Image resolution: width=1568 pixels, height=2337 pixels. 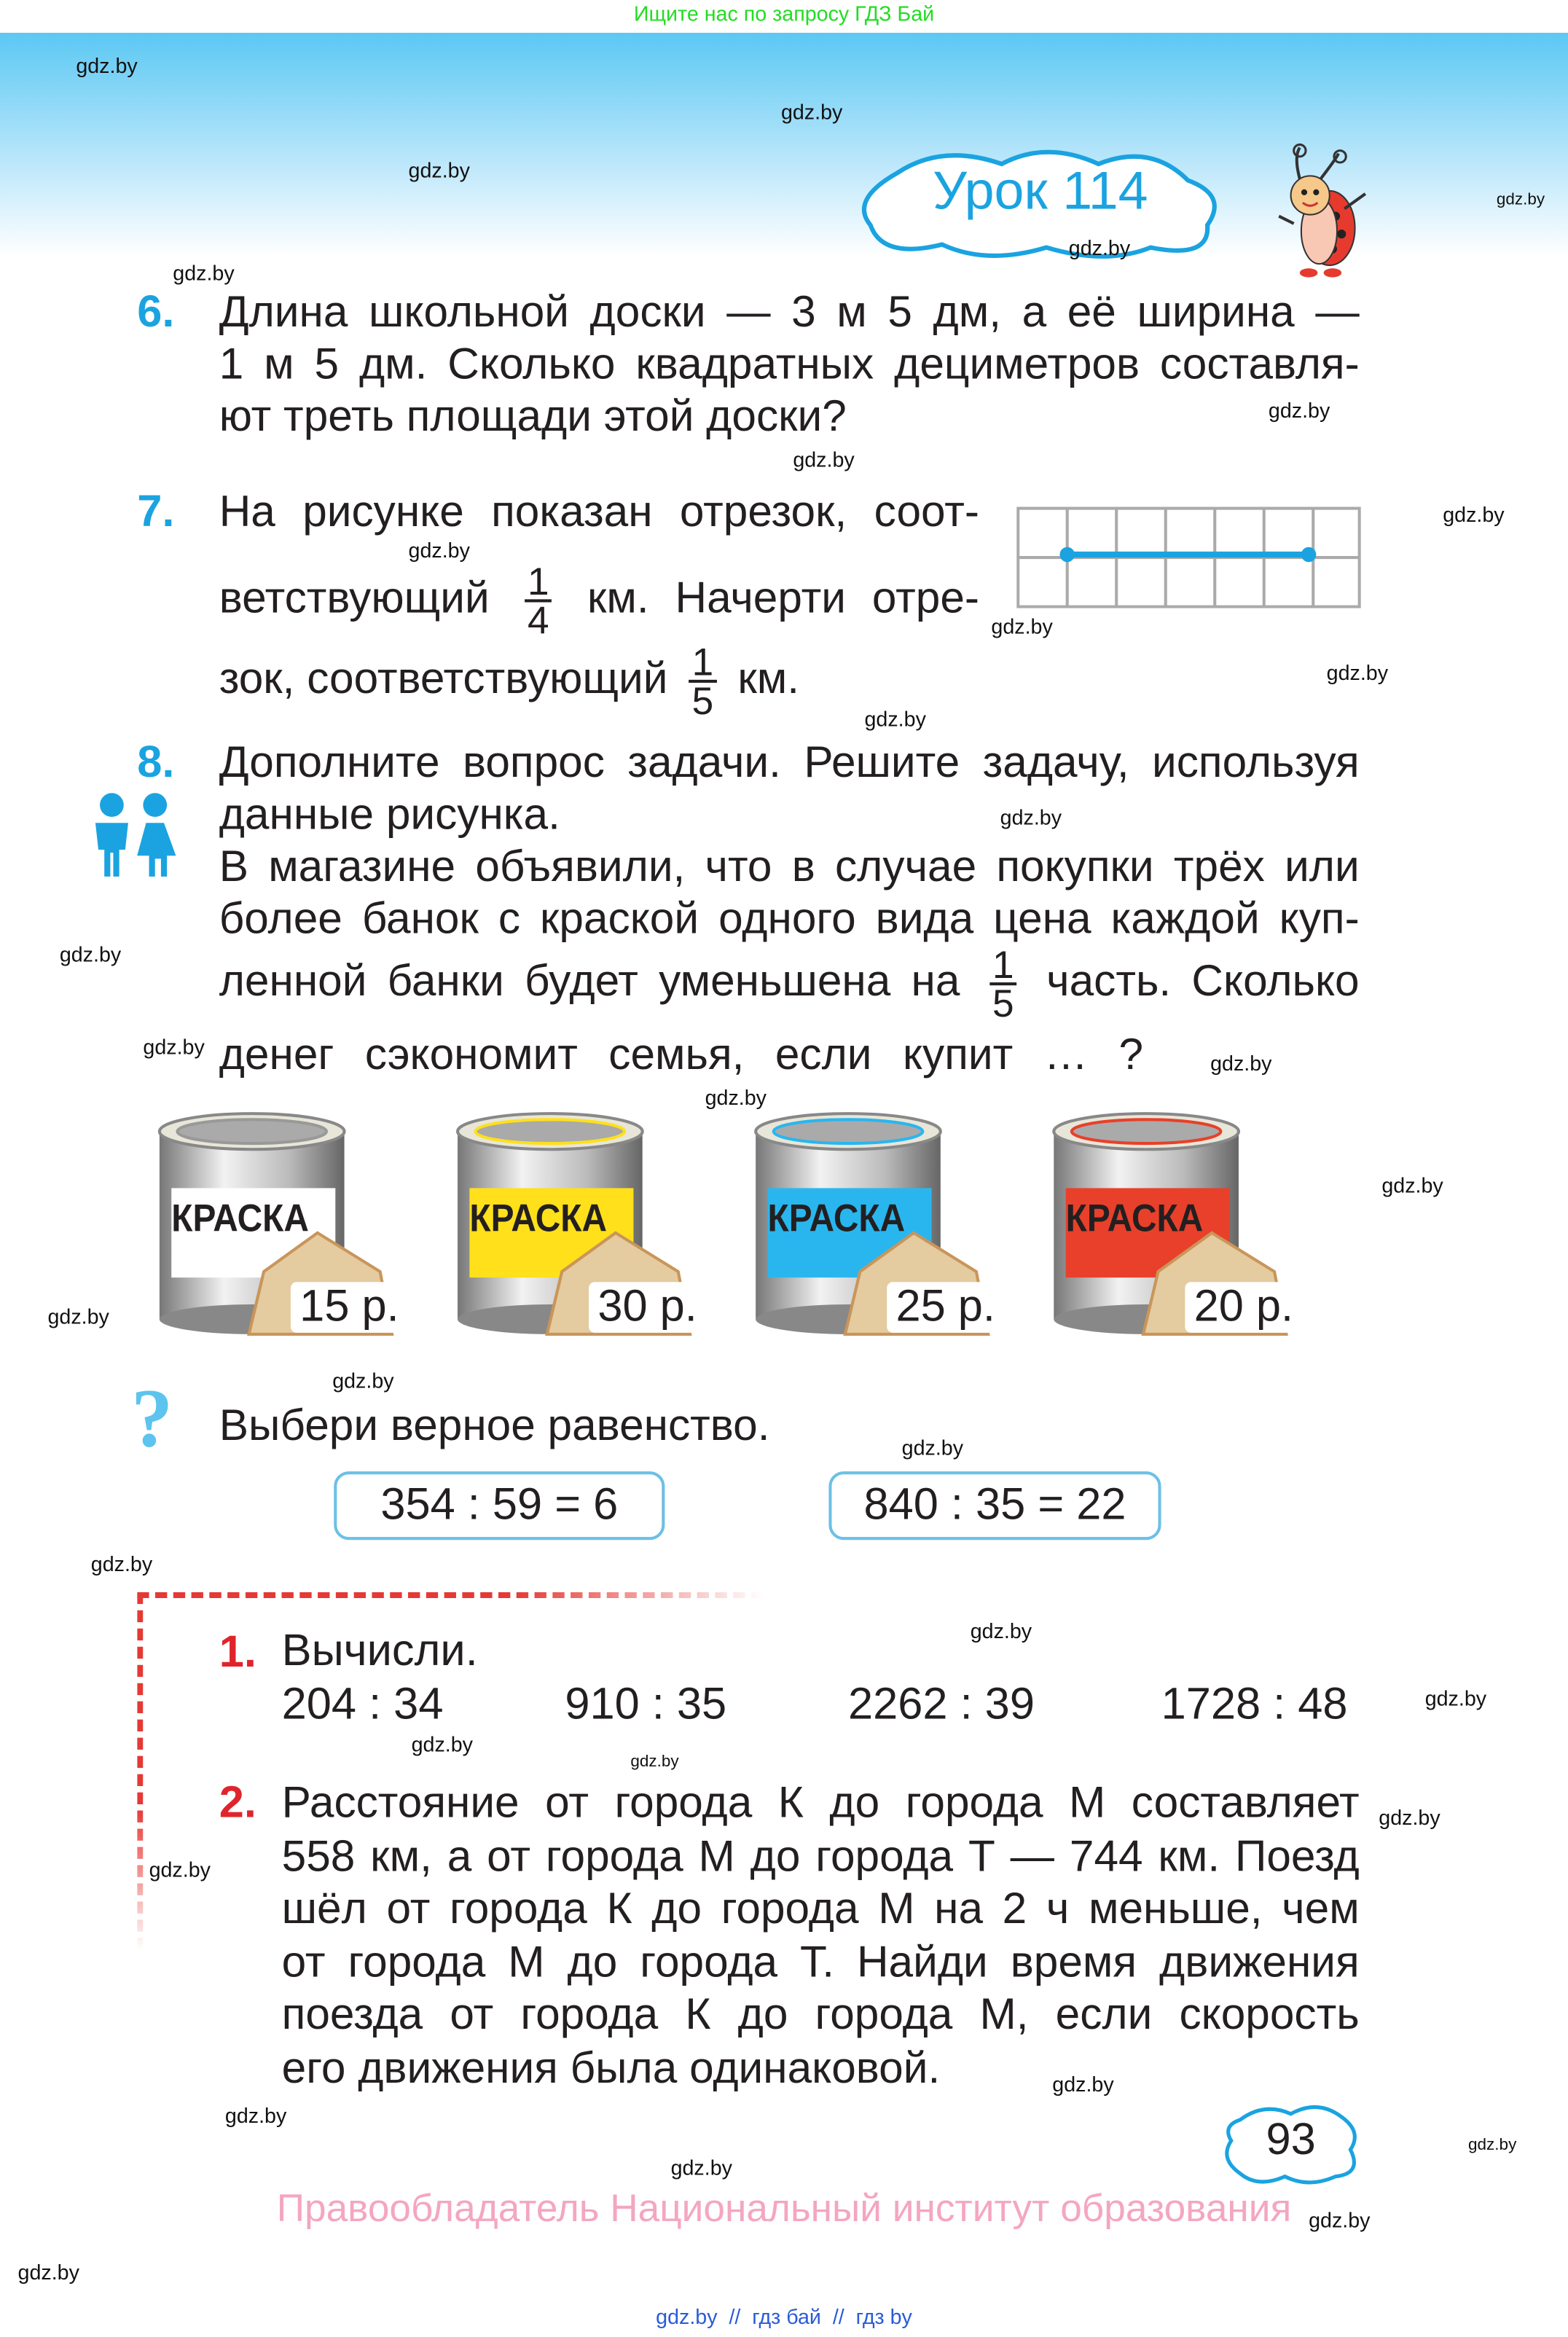 I want to click on lesson-cloud, so click(x=1039, y=204).